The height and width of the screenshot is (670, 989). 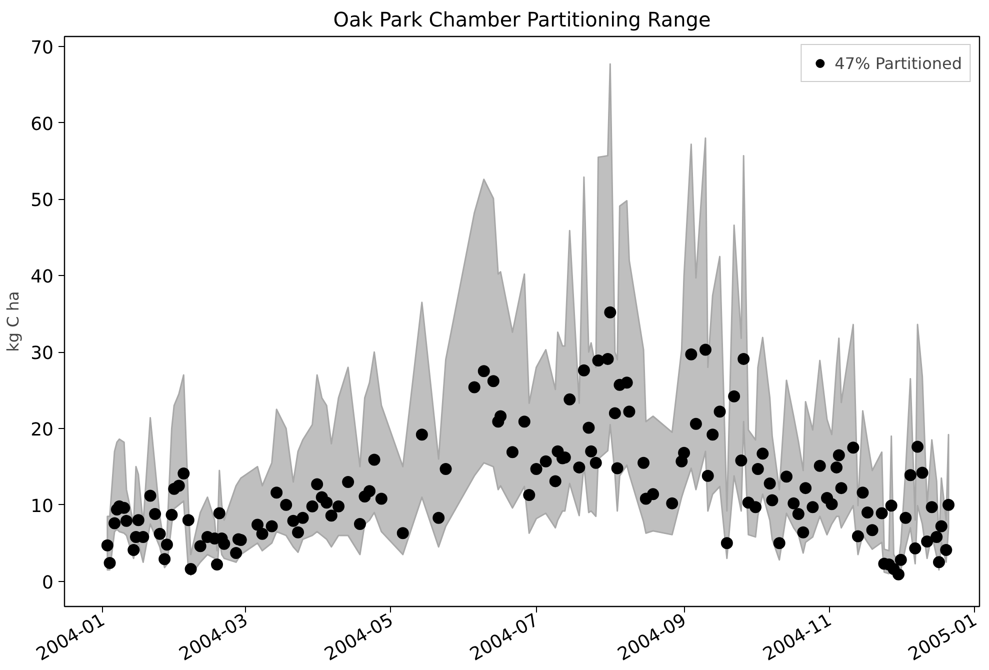 I want to click on y-axis-title: kg C ha, so click(x=13, y=321).